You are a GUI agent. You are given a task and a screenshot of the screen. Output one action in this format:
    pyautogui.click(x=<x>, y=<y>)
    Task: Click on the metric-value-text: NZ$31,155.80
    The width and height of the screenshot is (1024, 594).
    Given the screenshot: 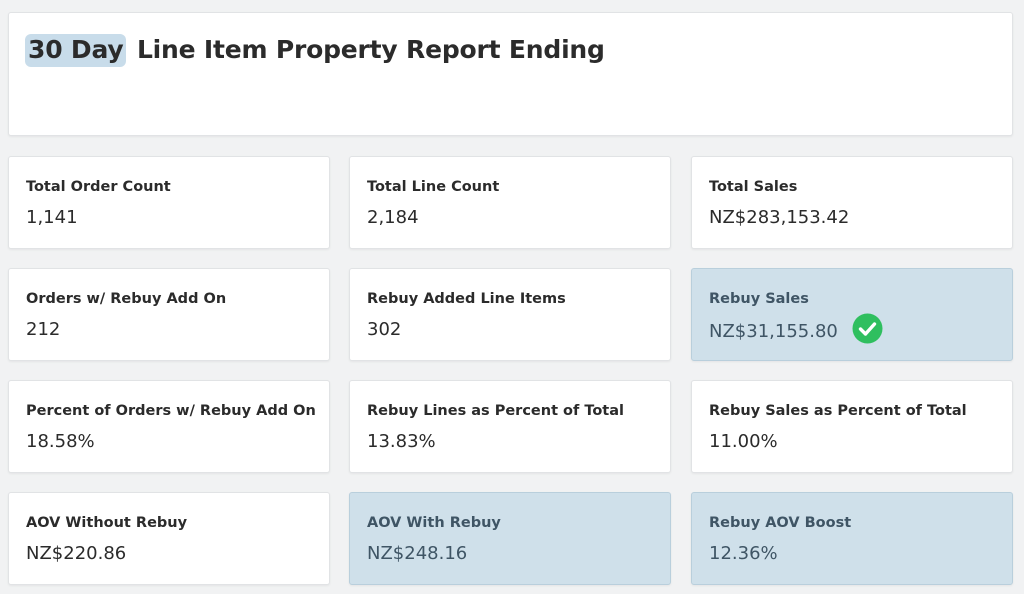 What is the action you would take?
    pyautogui.click(x=773, y=331)
    